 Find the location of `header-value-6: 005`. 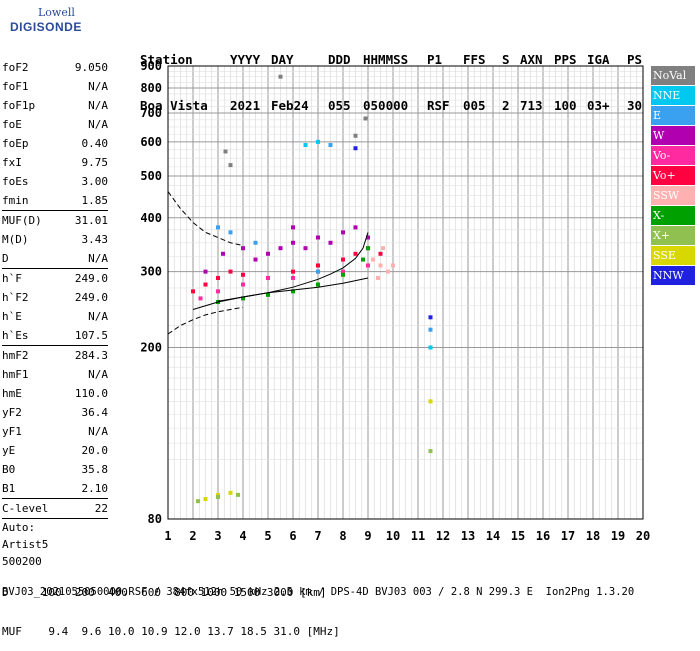

header-value-6: 005 is located at coordinates (474, 105).